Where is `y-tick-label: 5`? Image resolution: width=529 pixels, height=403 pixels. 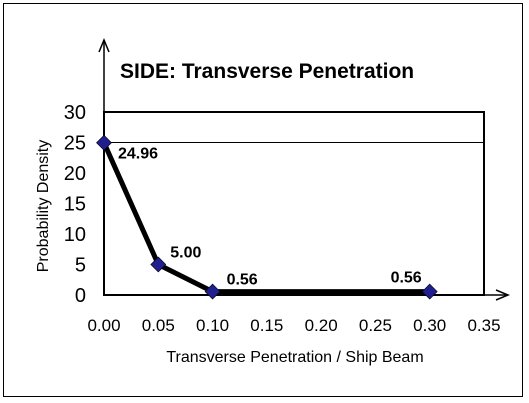
y-tick-label: 5 is located at coordinates (80, 266).